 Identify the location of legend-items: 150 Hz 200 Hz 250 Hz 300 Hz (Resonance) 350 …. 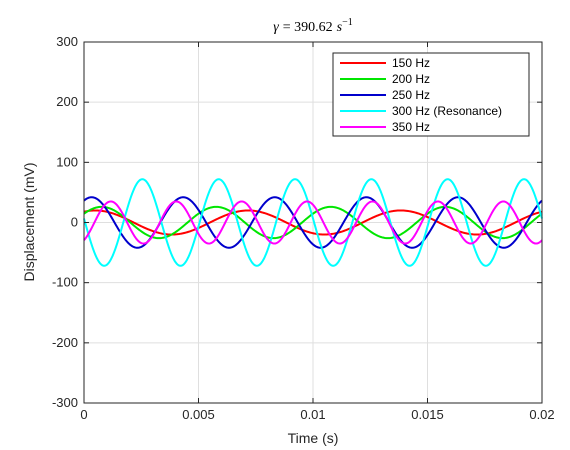
(421, 95).